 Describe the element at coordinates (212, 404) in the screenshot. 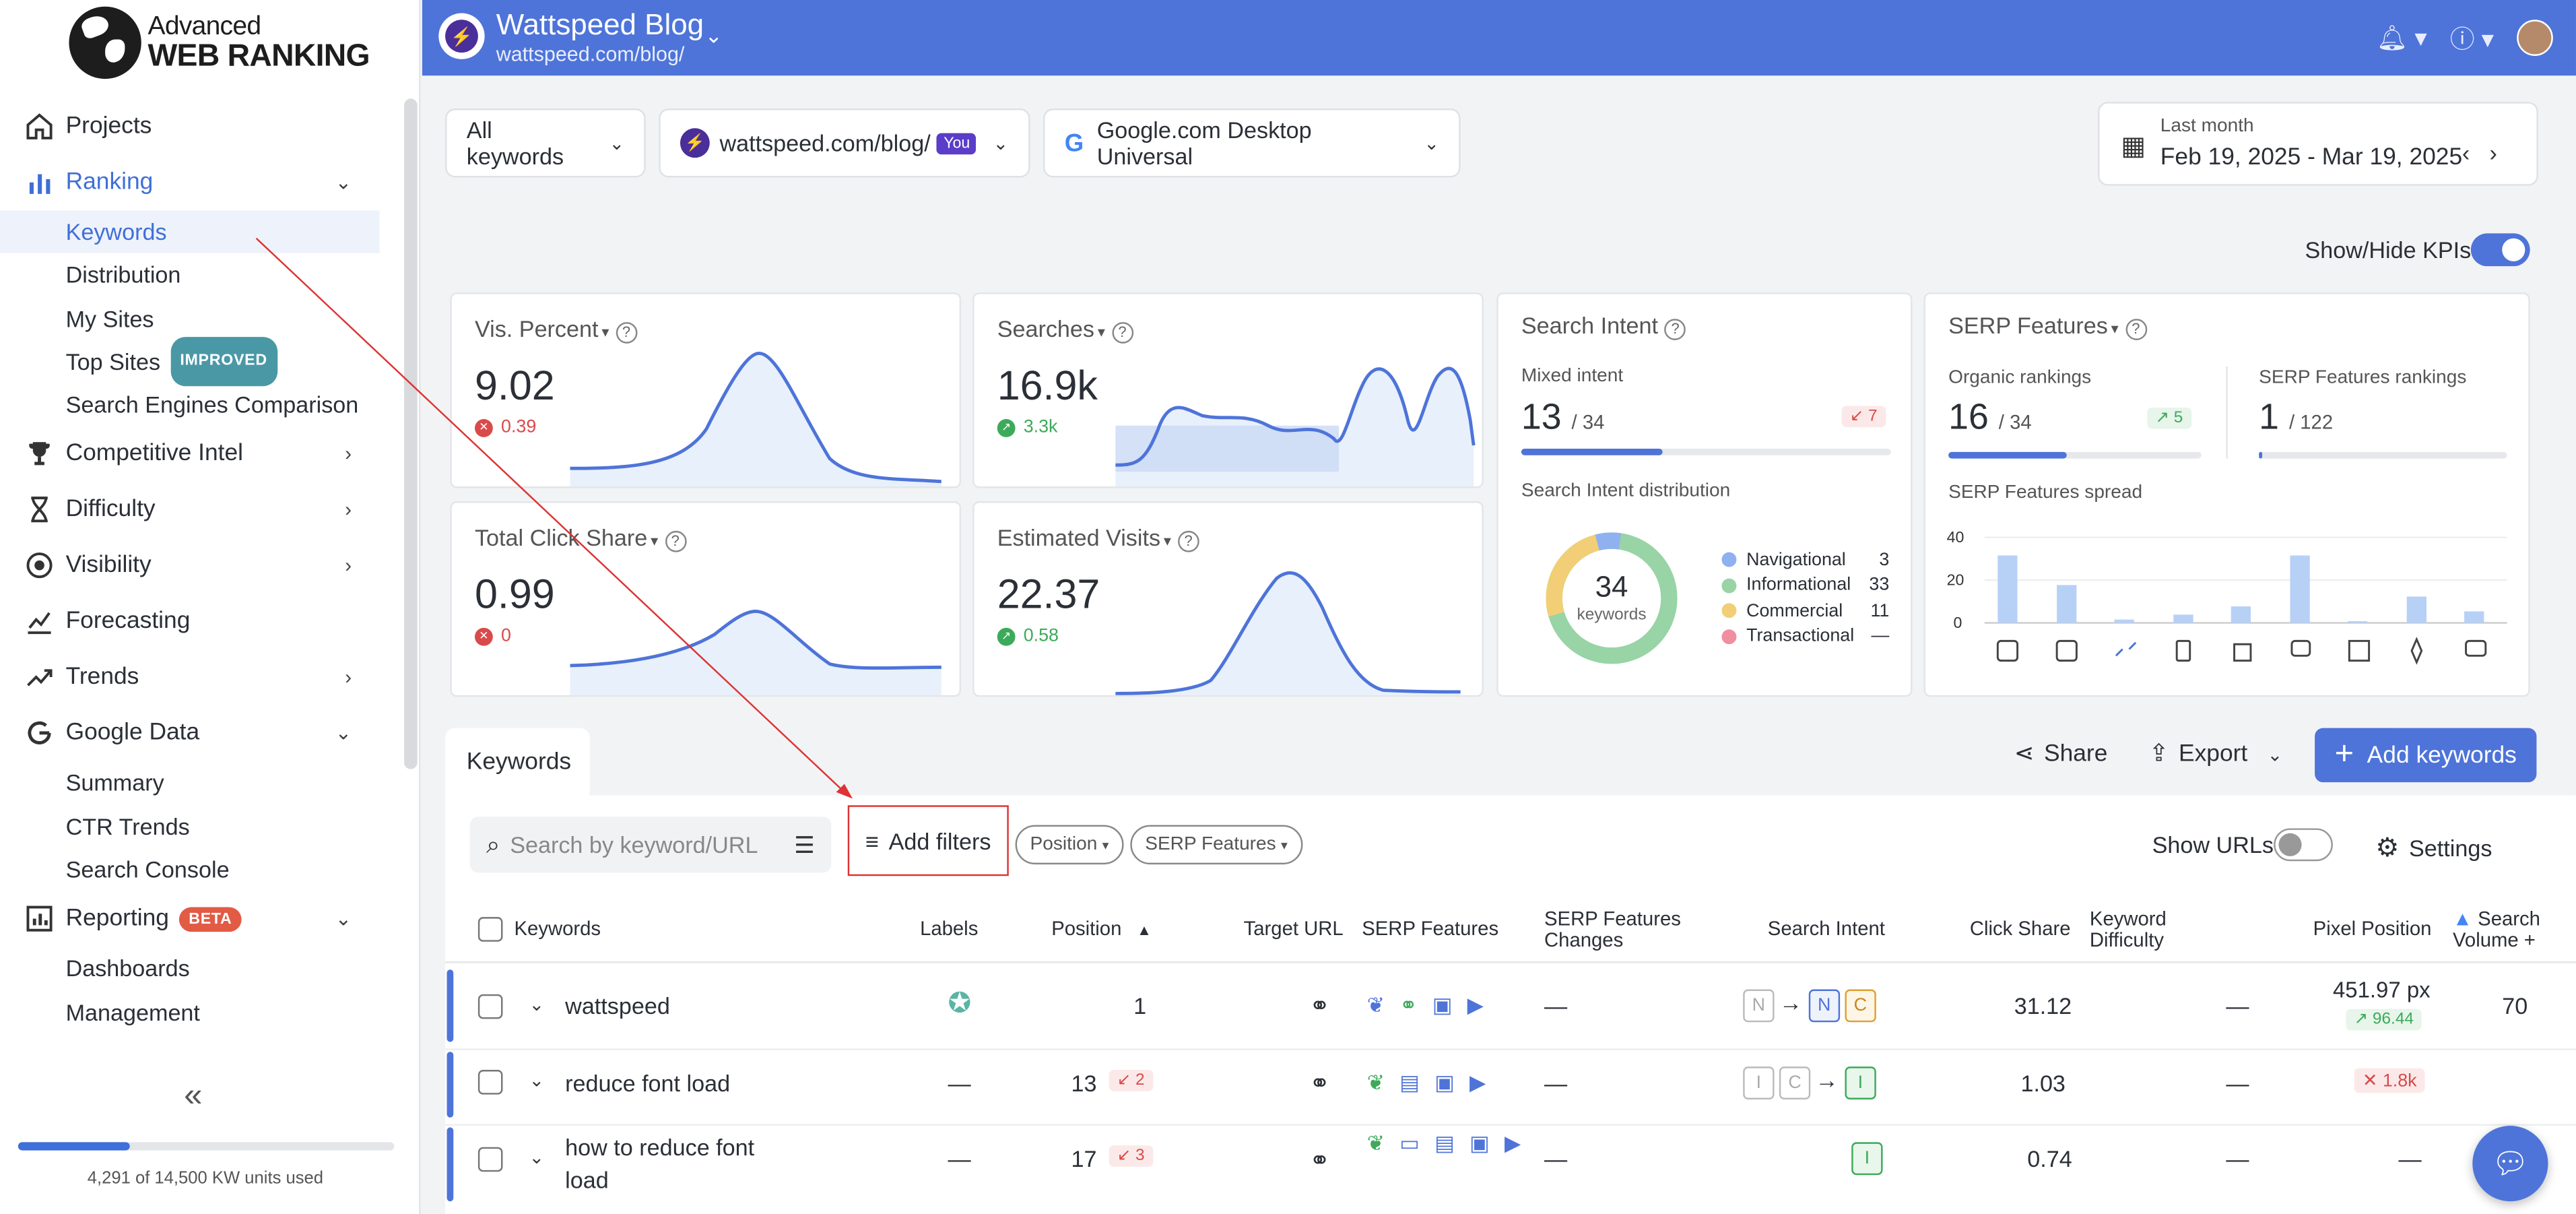

I see `sidebar-subitem-search-engines-comparison: Search Engines Comparison` at that location.